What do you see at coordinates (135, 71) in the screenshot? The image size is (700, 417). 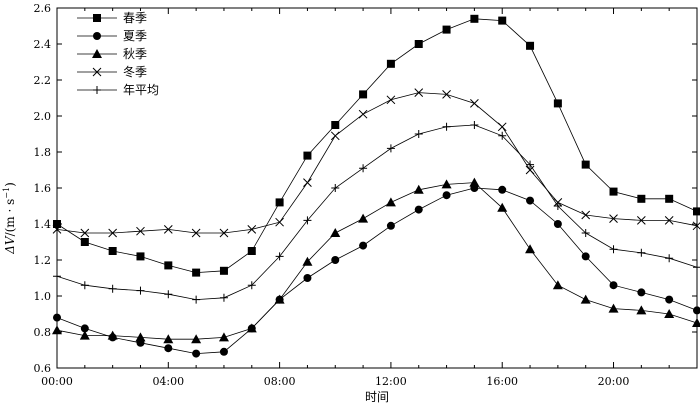 I see `legend-label: 冬季` at bounding box center [135, 71].